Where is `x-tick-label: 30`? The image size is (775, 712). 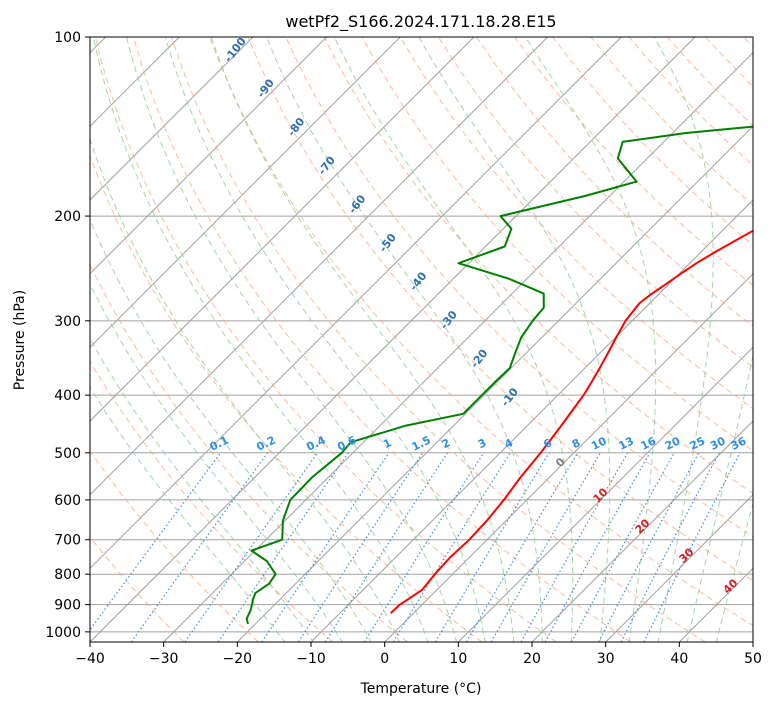 x-tick-label: 30 is located at coordinates (606, 659).